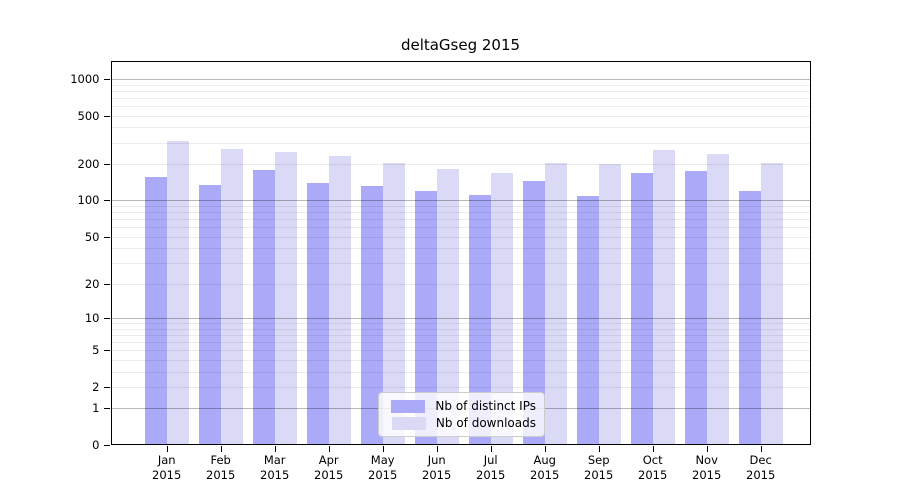 This screenshot has width=900, height=500. Describe the element at coordinates (328, 460) in the screenshot. I see `x-tick-month: Apr` at that location.